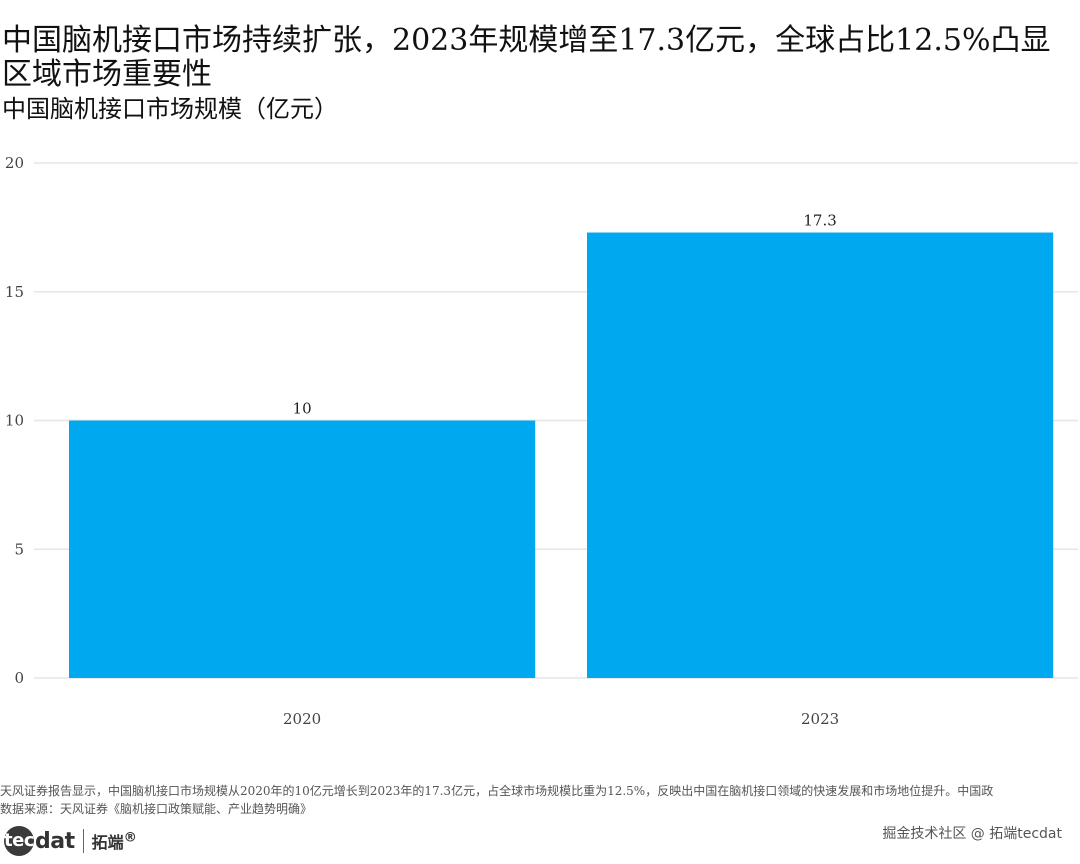  What do you see at coordinates (19, 549) in the screenshot?
I see `y-tick-label: 5` at bounding box center [19, 549].